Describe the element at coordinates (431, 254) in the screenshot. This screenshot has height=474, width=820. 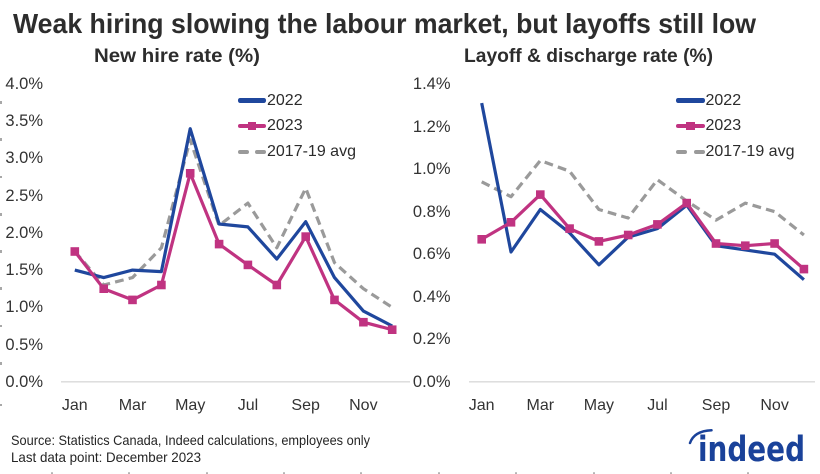
I see `y-tick-label: 0.6%` at that location.